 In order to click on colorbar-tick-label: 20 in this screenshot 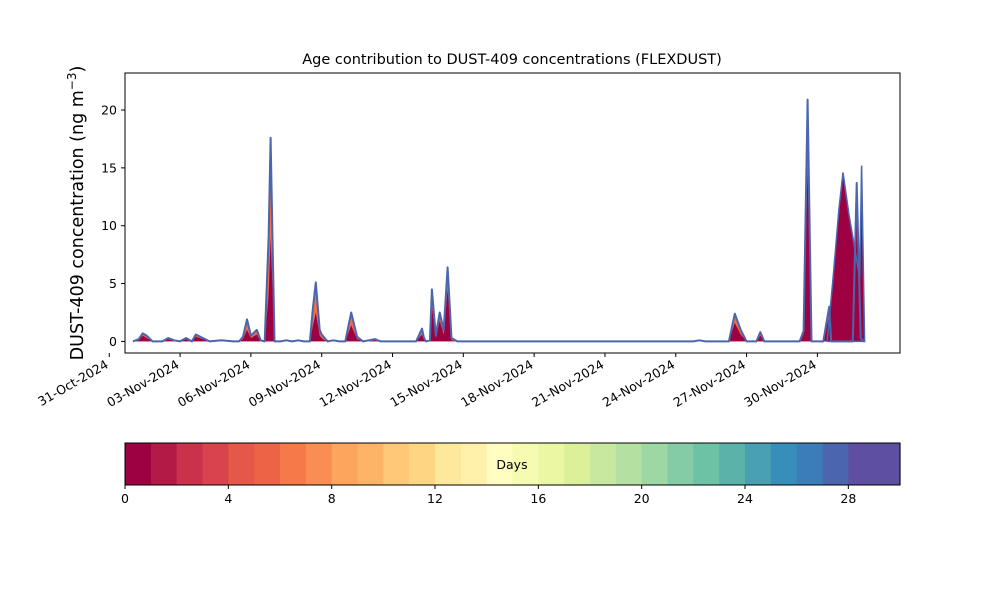, I will do `click(642, 498)`.